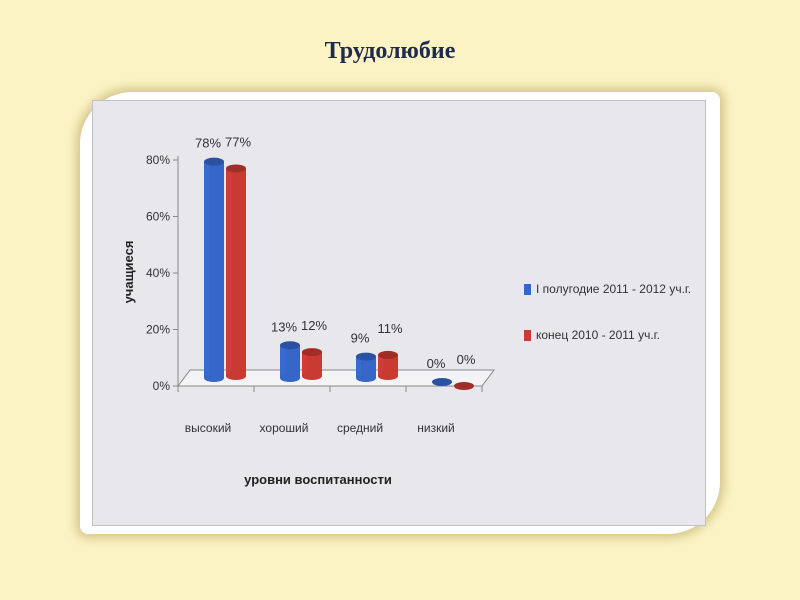 The width and height of the screenshot is (800, 600). Describe the element at coordinates (284, 326) in the screenshot. I see `data-label: 13%` at that location.